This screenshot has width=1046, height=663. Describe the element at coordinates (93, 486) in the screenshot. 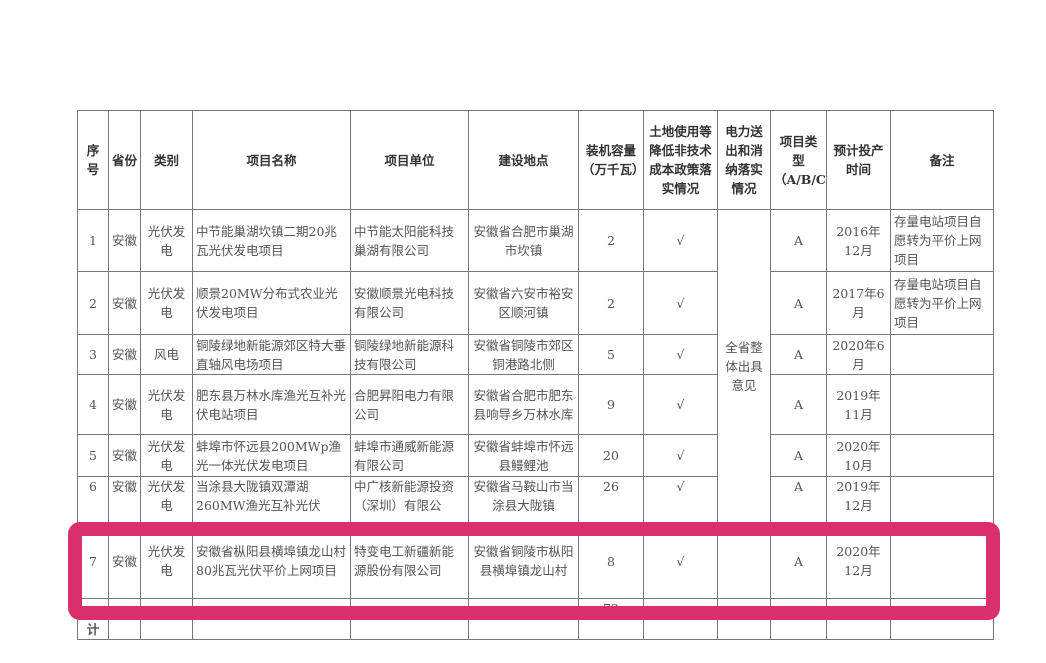

I see `cell-text: 6` at that location.